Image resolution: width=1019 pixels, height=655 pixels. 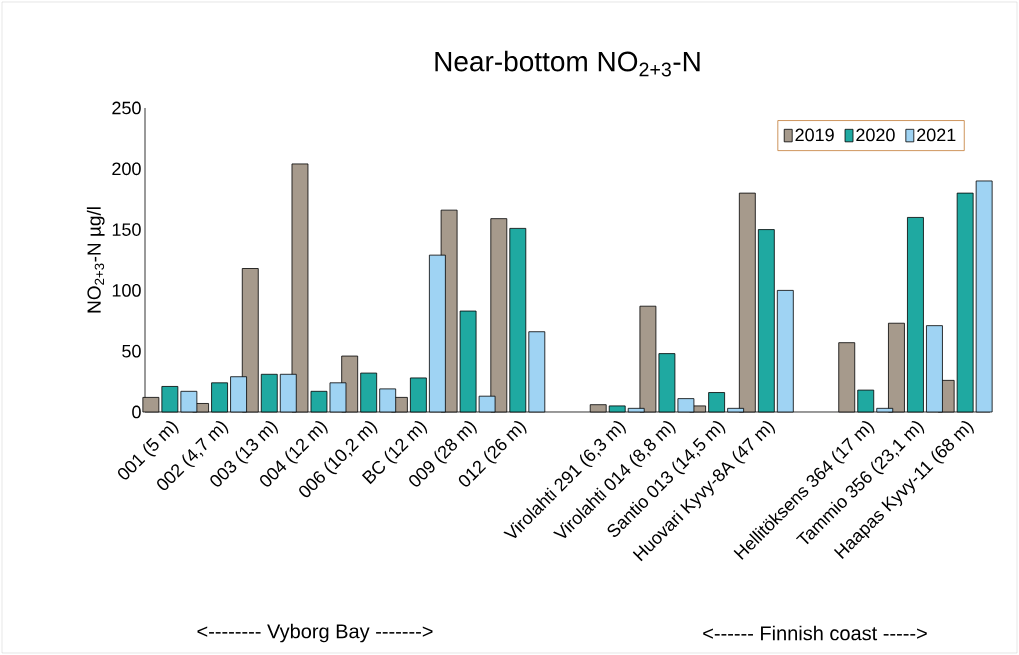 I want to click on y-tick-label: 150, so click(x=126, y=229).